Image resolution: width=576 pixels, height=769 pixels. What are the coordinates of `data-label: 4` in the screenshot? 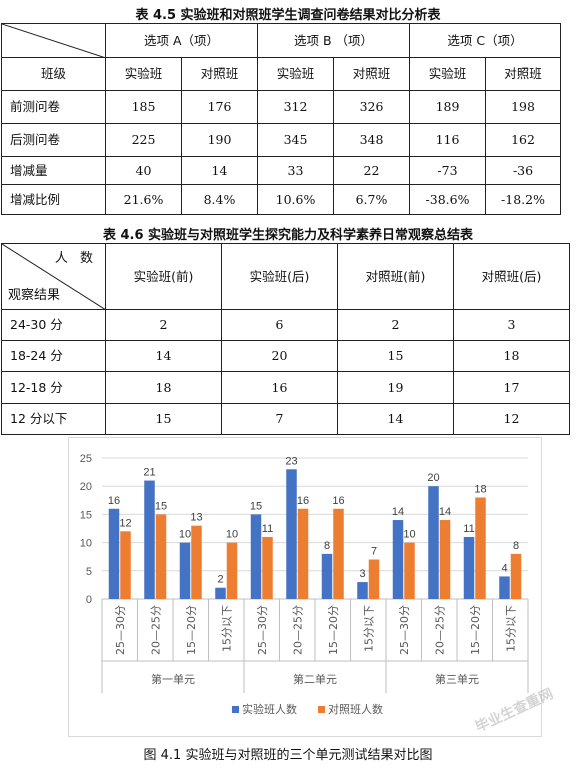 It's located at (504, 568).